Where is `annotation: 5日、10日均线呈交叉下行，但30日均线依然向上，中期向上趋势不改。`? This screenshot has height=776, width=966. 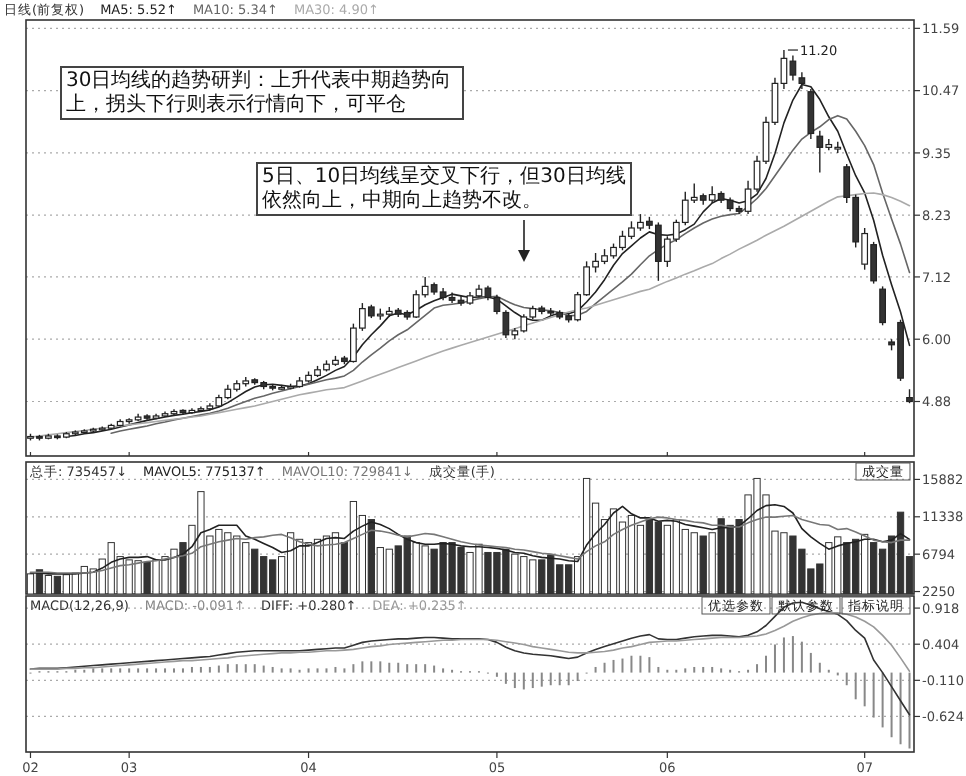 annotation: 5日、10日均线呈交叉下行，但30日均线依然向上，中期向上趋势不改。 is located at coordinates (444, 189).